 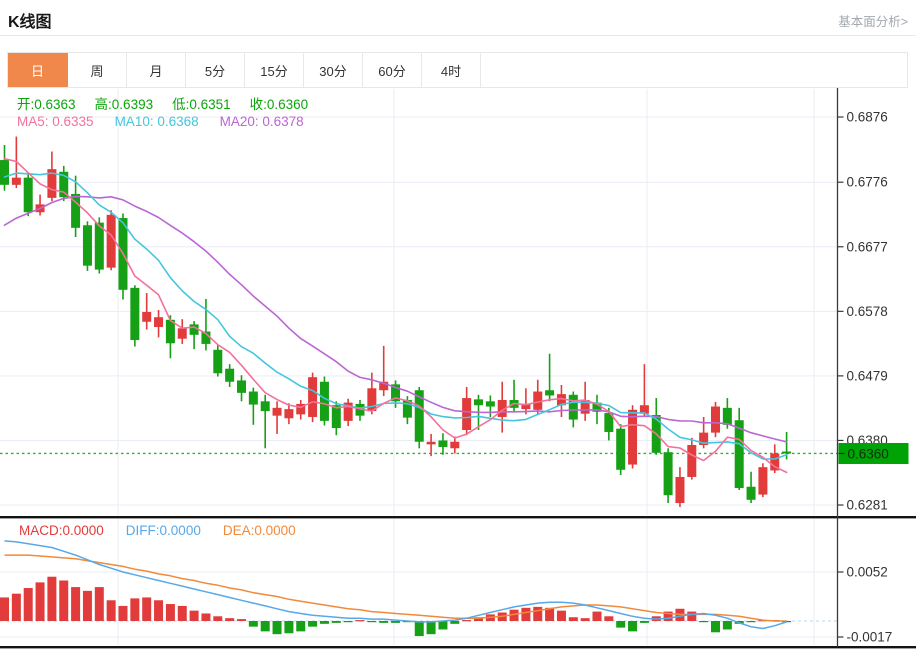 What do you see at coordinates (873, 22) in the screenshot?
I see `fundamental-analysis-link: 基本面分析>` at bounding box center [873, 22].